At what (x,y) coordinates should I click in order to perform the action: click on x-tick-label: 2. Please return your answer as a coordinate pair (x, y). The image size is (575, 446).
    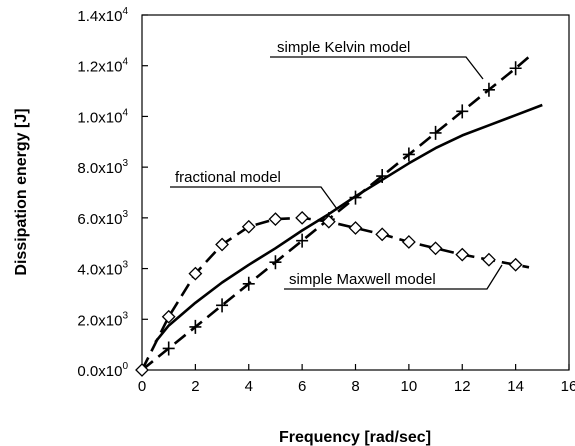
    Looking at the image, I should click on (195, 386).